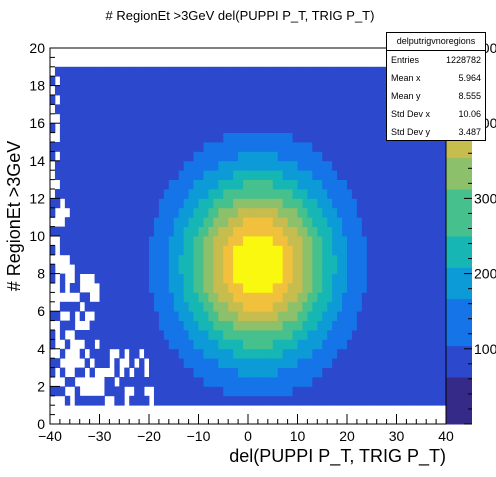 This screenshot has height=477, width=496. What do you see at coordinates (436, 114) in the screenshot?
I see `stats-row-std-x: Std Dev x 10.06` at bounding box center [436, 114].